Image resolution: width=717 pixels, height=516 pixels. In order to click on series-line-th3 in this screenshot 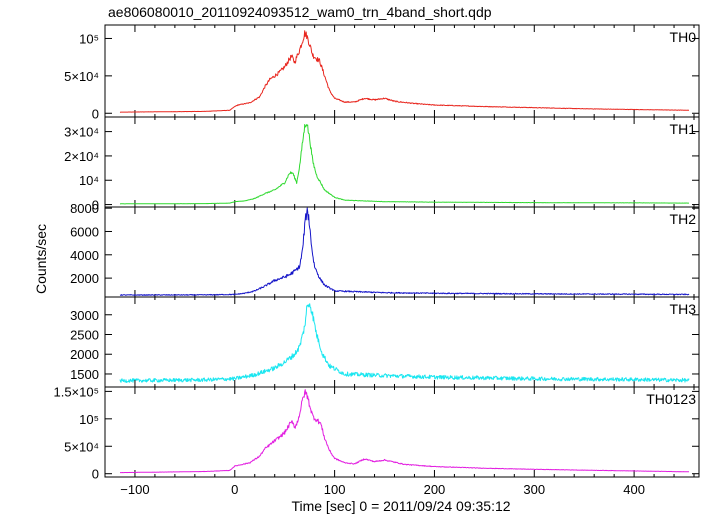, I will do `click(404, 343)`.